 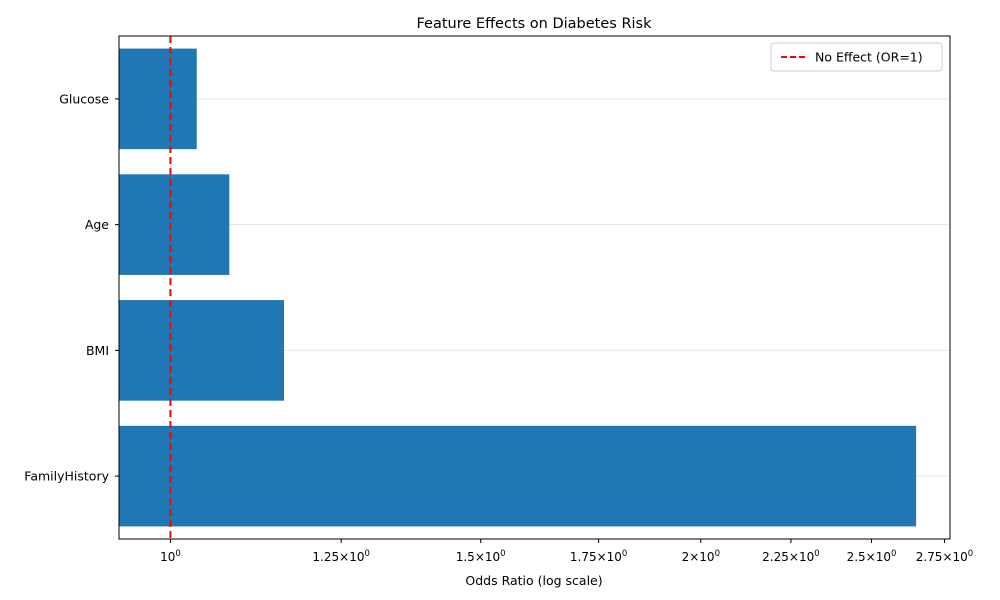 I want to click on x-tick-label: 1.5×100, so click(x=481, y=556).